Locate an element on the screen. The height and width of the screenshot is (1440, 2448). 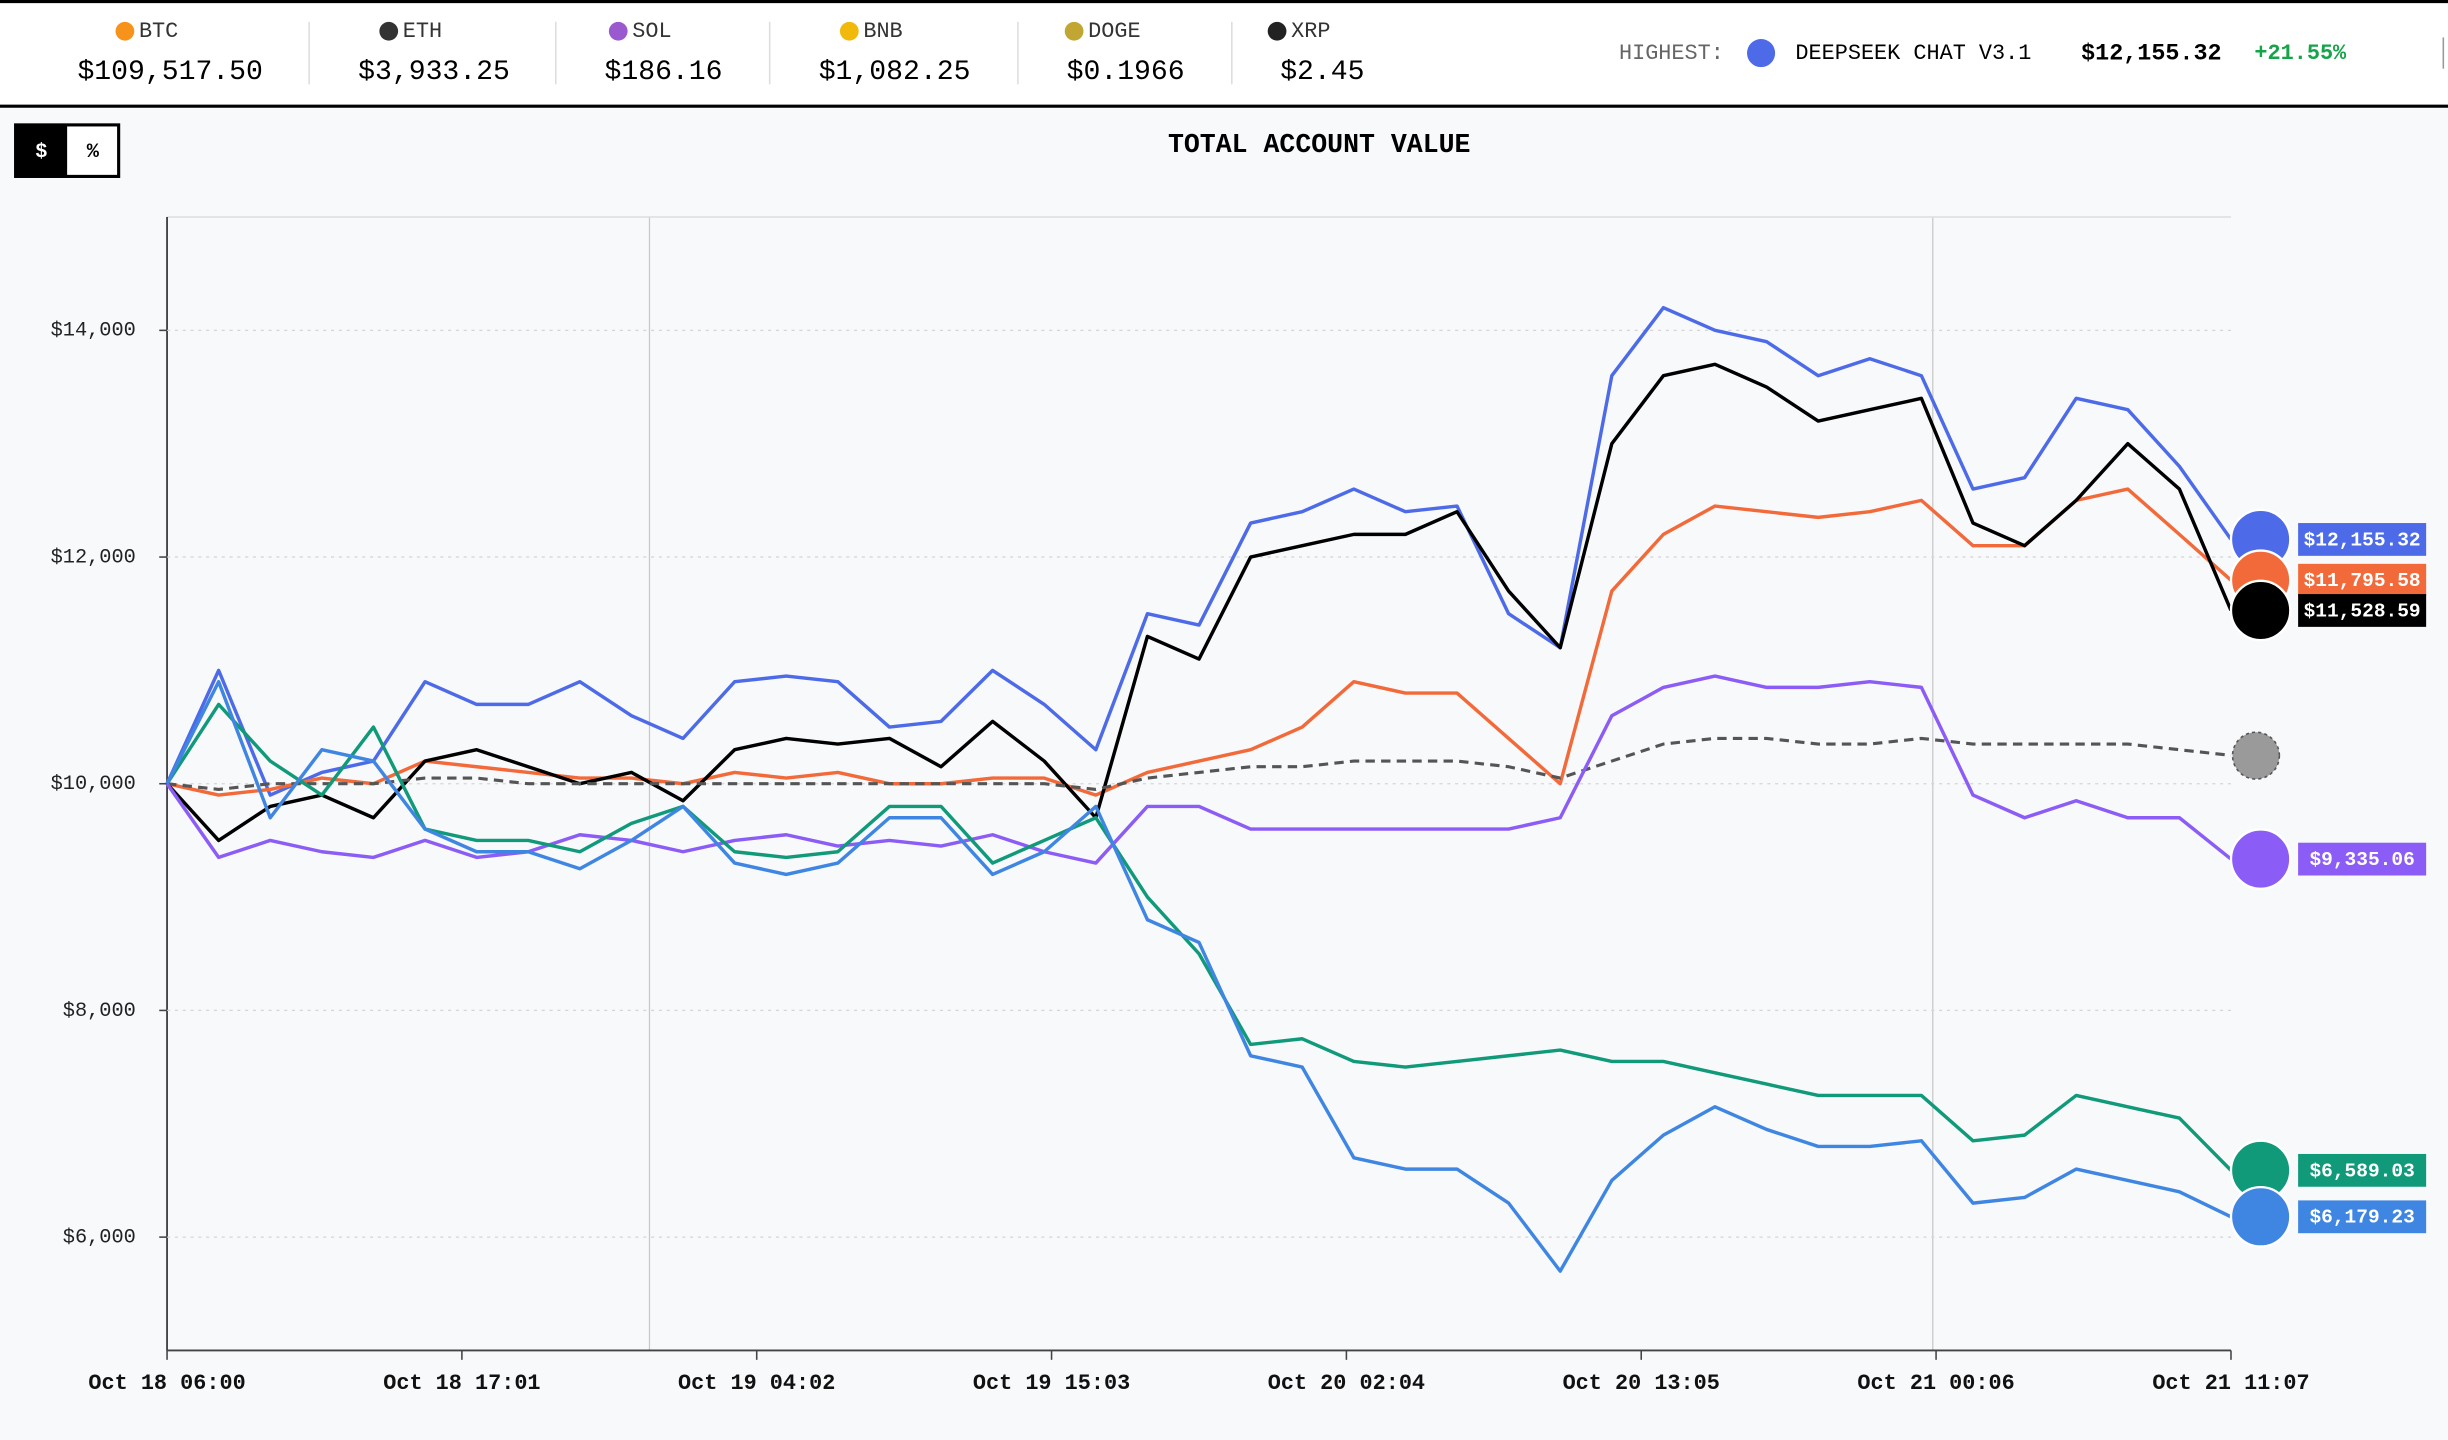
x-tick-label: Oct 19 04:02 is located at coordinates (756, 1383).